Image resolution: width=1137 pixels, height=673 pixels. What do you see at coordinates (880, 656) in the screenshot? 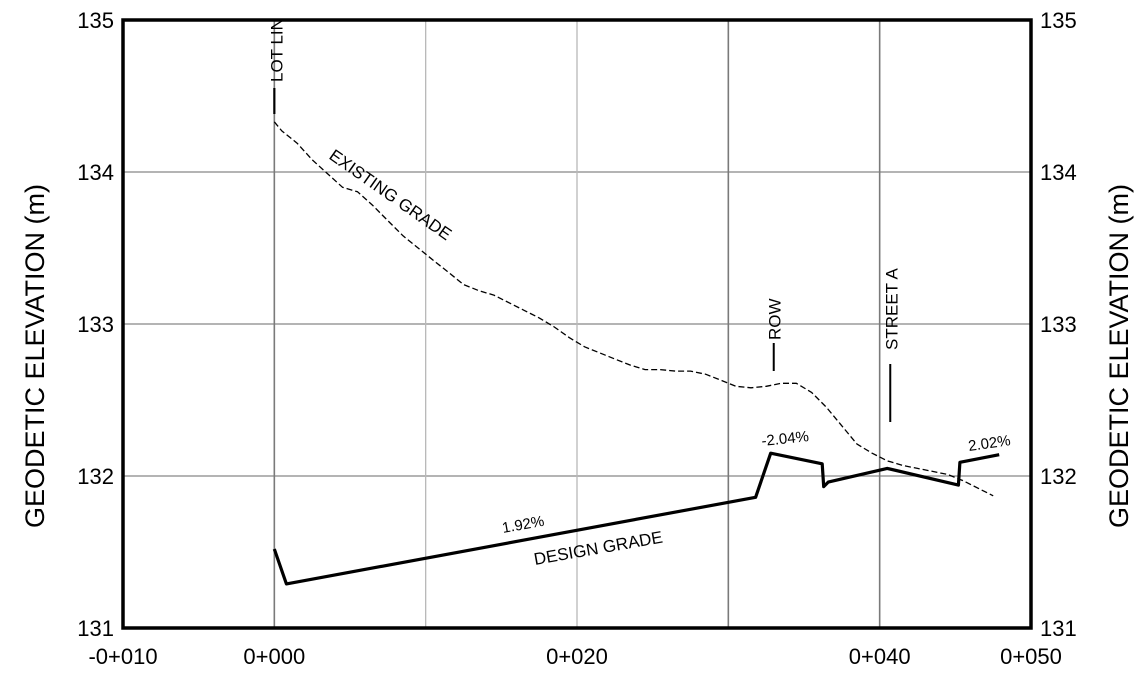
I see `x-tick-label: 0+040` at bounding box center [880, 656].